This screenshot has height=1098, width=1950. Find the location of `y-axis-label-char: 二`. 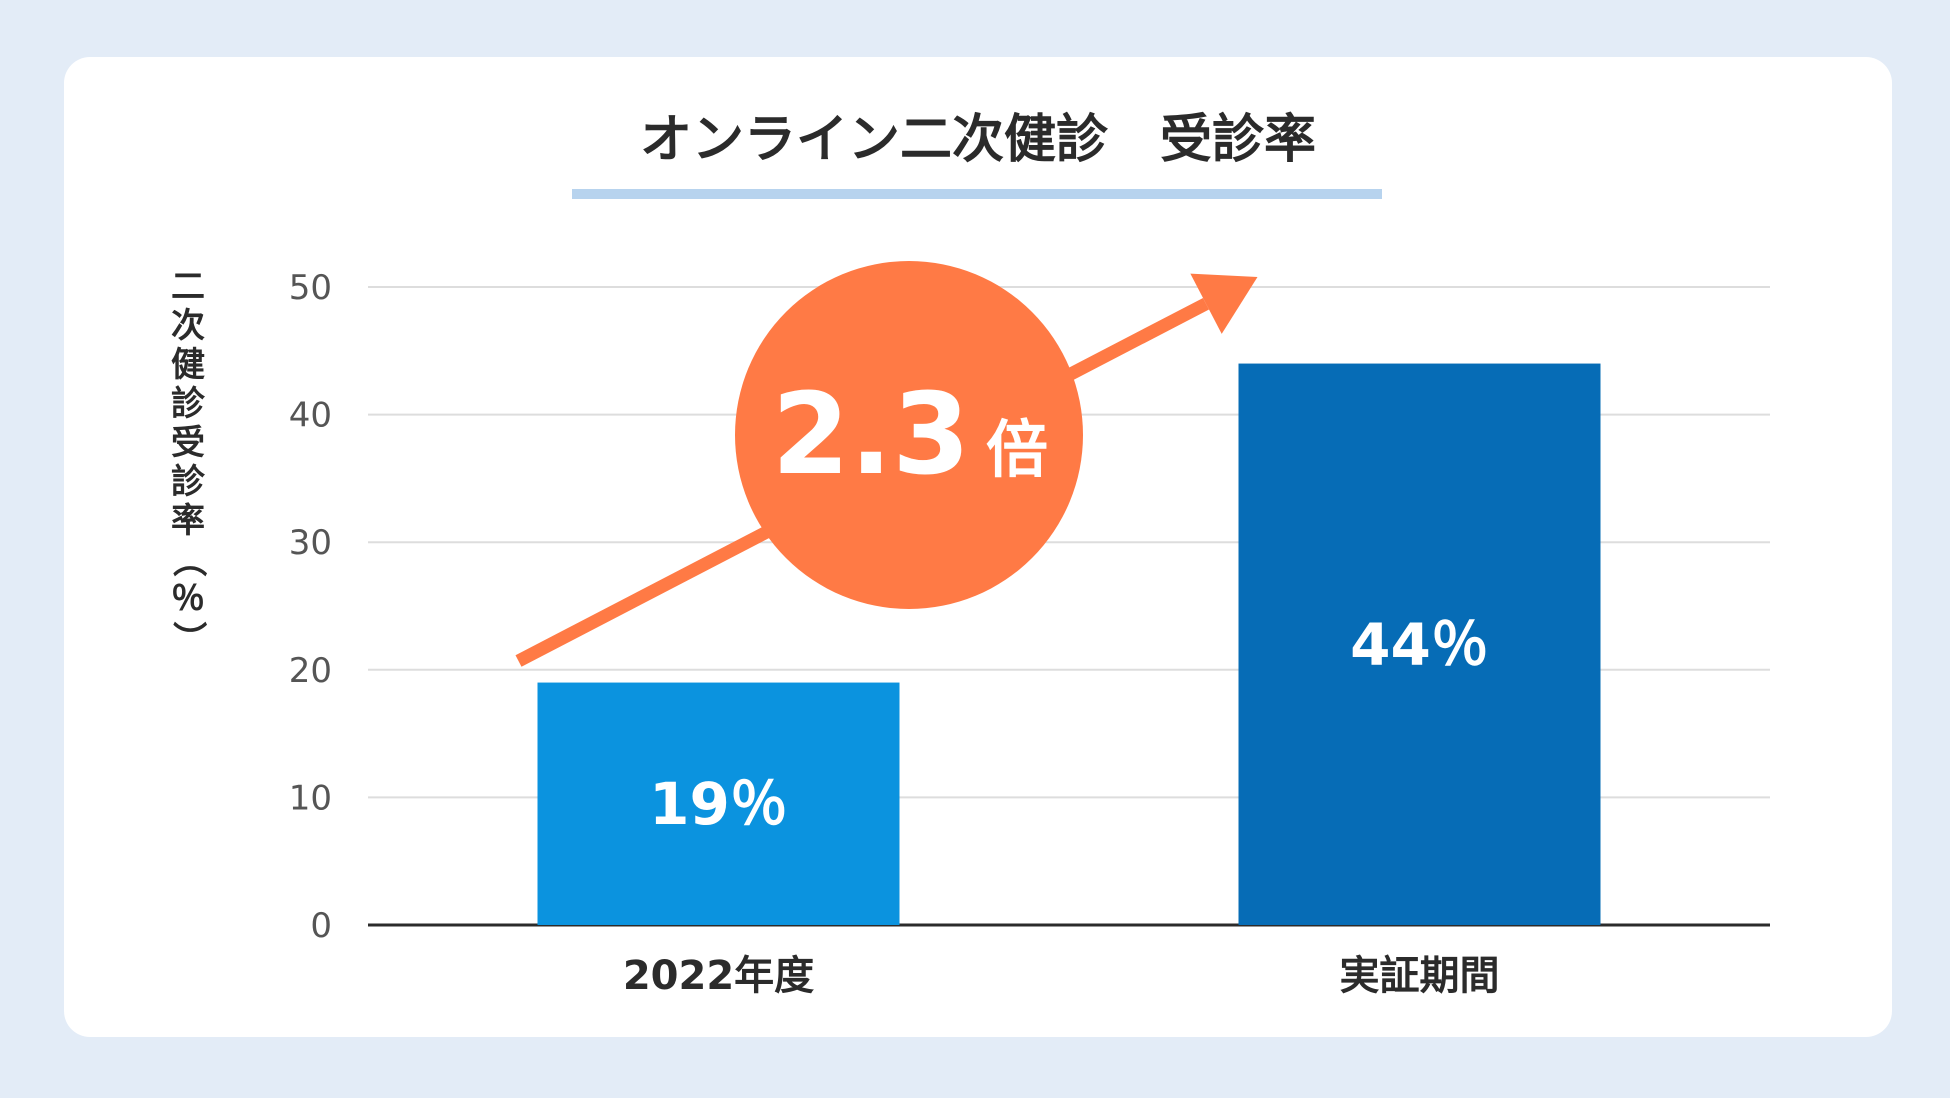

y-axis-label-char: 二 is located at coordinates (188, 287).